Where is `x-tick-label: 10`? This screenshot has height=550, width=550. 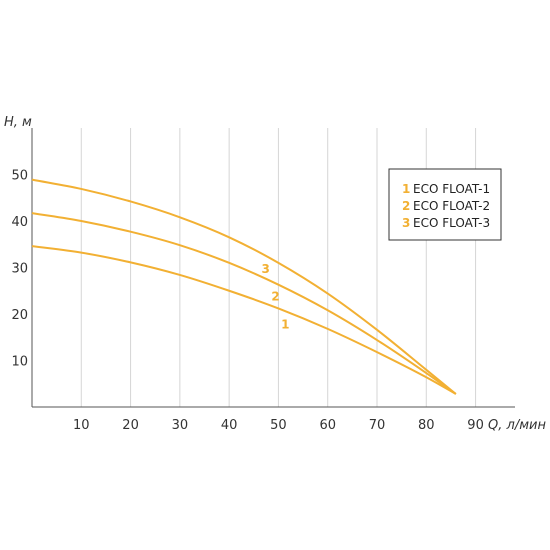 x-tick-label: 10 is located at coordinates (81, 425).